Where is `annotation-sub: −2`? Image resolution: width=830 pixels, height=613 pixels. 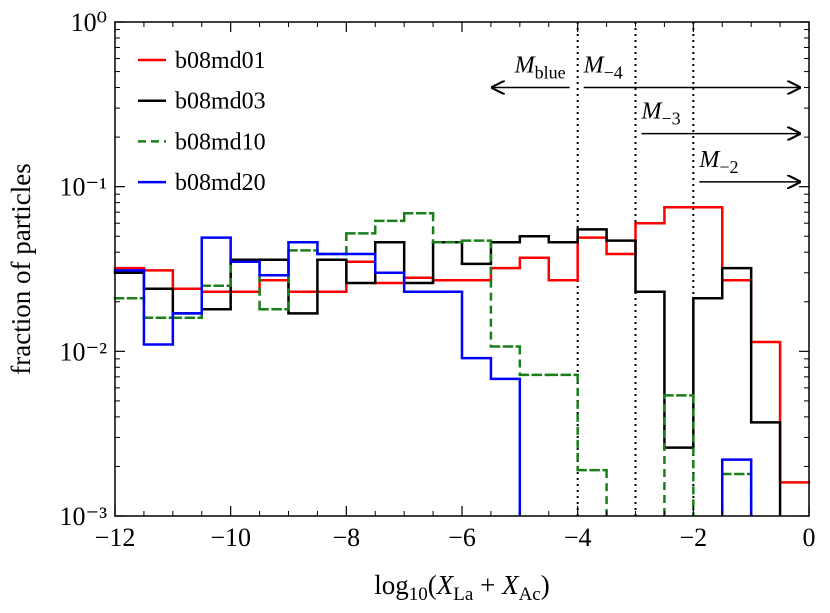
annotation-sub: −2 is located at coordinates (728, 167).